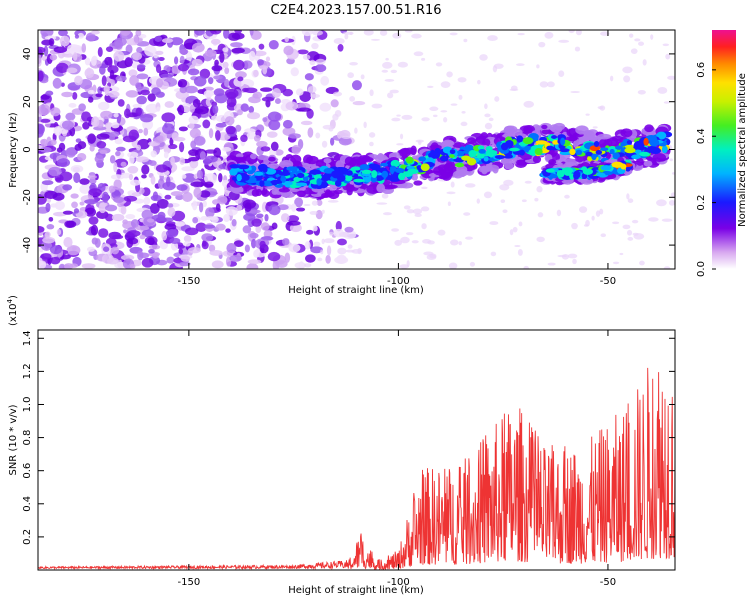 The image size is (750, 600). What do you see at coordinates (701, 136) in the screenshot?
I see `colorbar-tick-label: 0.4` at bounding box center [701, 136].